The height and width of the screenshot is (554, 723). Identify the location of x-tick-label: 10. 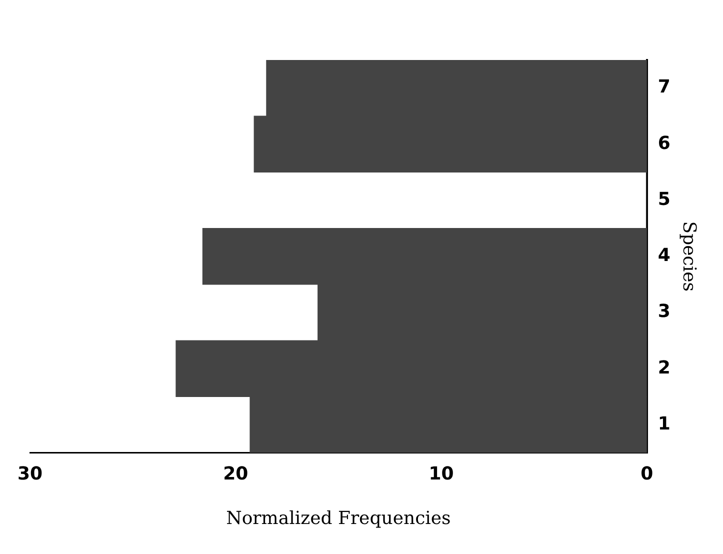
(441, 473).